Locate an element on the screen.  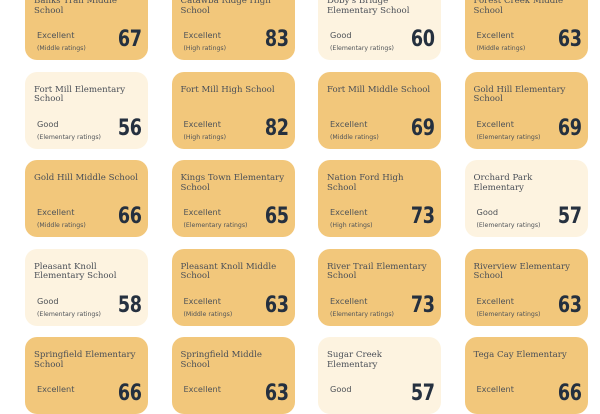
school-name: Springfield Elementary School is located at coordinates (85, 360).